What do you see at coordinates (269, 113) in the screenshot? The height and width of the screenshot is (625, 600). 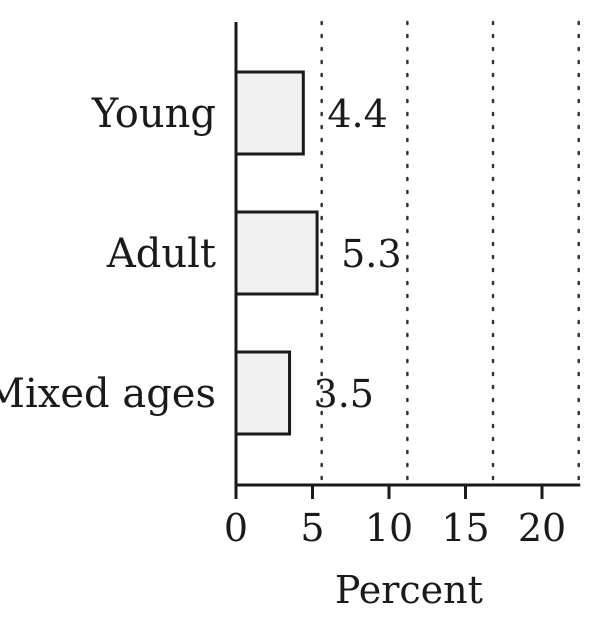 I see `bar-young` at bounding box center [269, 113].